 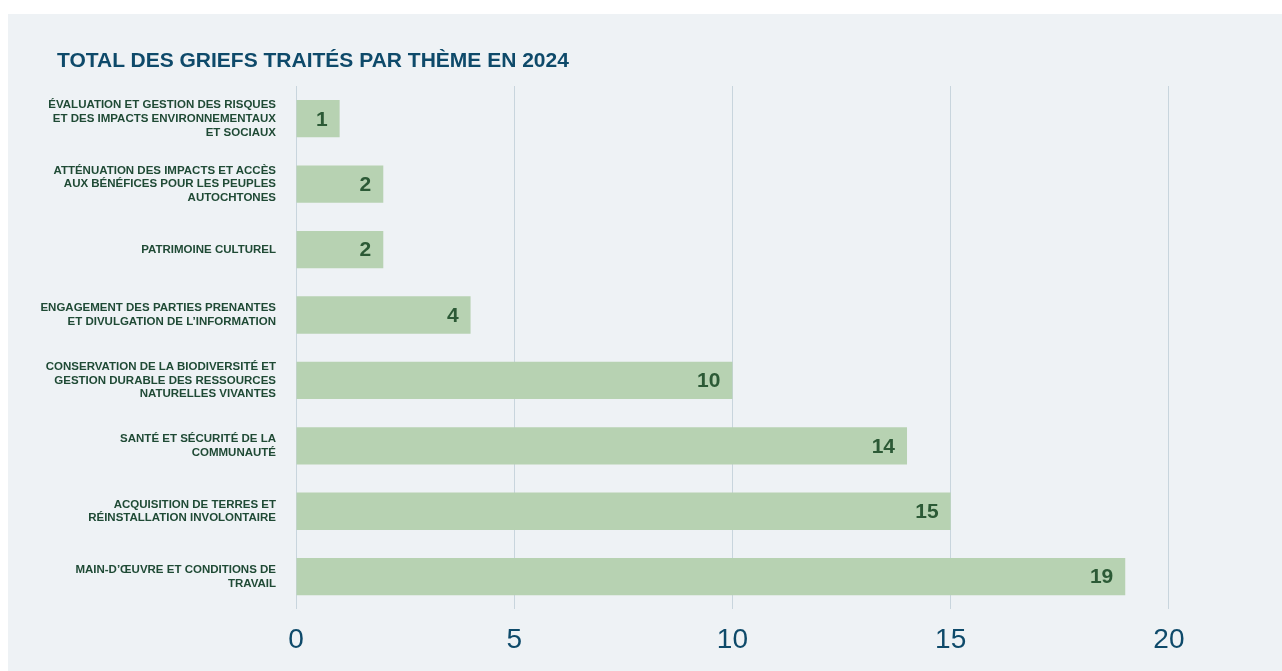 What do you see at coordinates (313, 60) in the screenshot?
I see `chart-title: TOTAL DES GRIEFS TRAITÉS PAR THÈME EN 2024` at bounding box center [313, 60].